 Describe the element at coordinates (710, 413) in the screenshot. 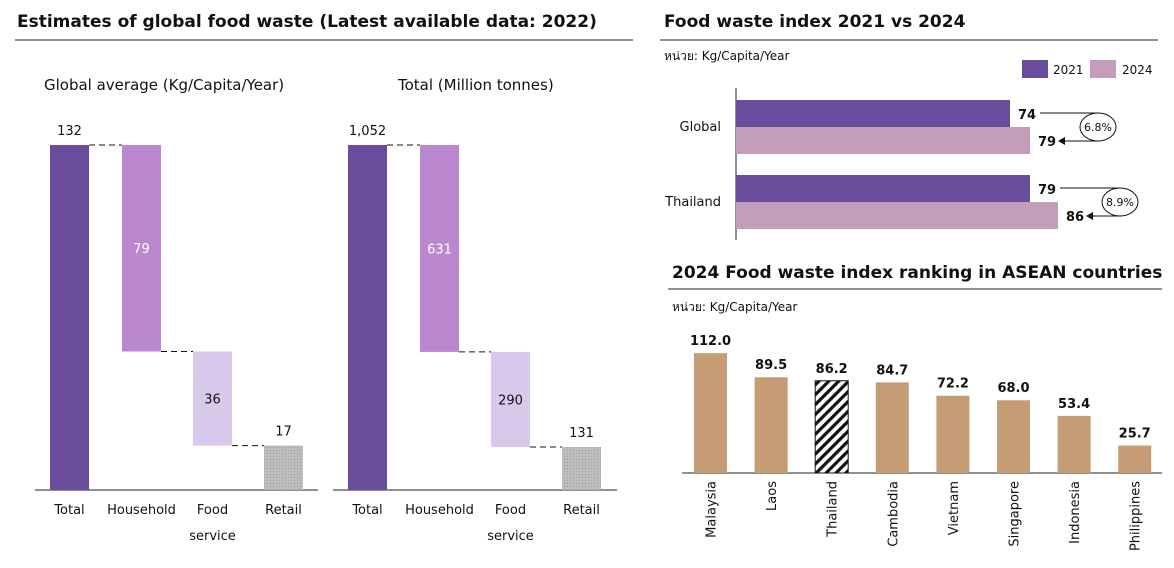

I see `ranking-bar-malaysia` at that location.